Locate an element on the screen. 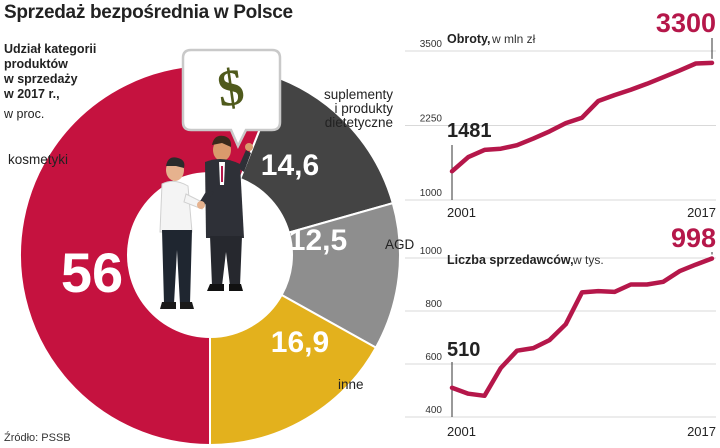  handshake-people-icon is located at coordinates (206, 222).